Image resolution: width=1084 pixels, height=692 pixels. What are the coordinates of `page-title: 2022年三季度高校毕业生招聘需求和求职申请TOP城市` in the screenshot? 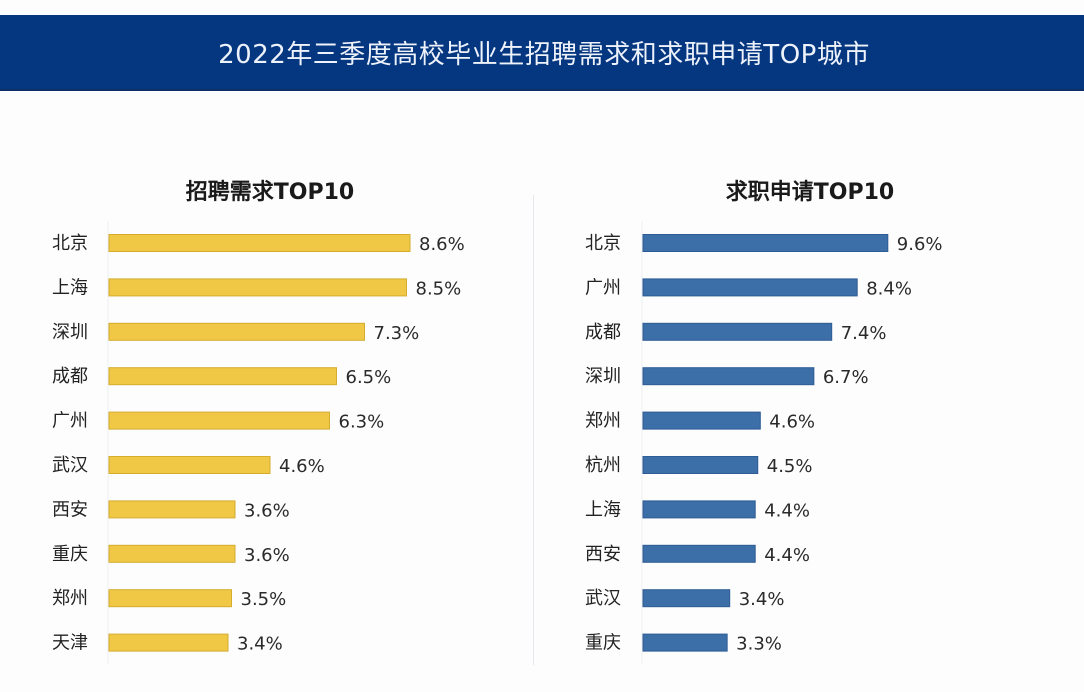 It's located at (544, 54).